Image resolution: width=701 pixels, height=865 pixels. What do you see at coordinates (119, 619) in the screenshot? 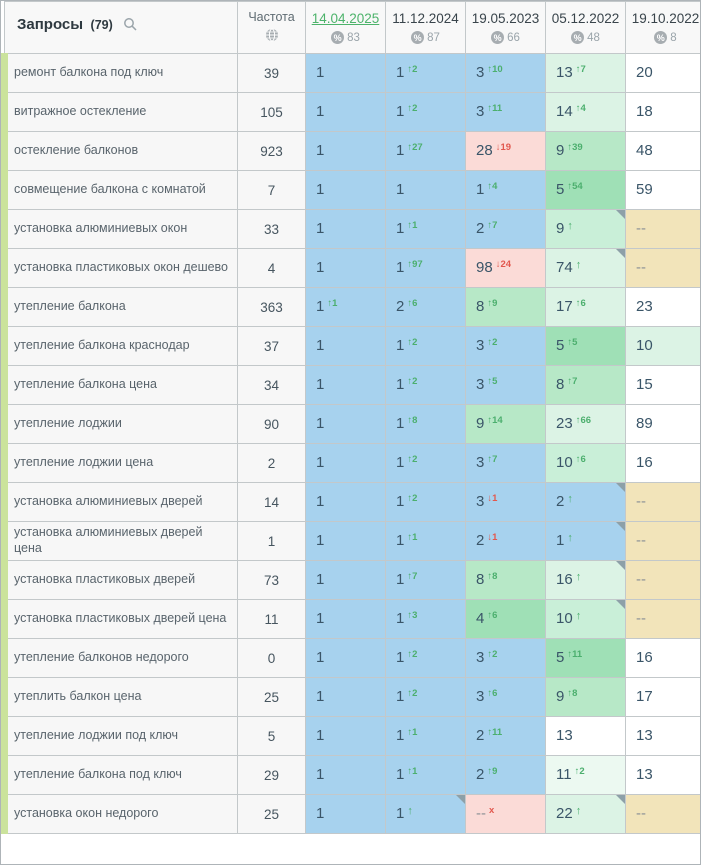
I see `query-cell: установка пластиковых дверей цена` at bounding box center [119, 619].